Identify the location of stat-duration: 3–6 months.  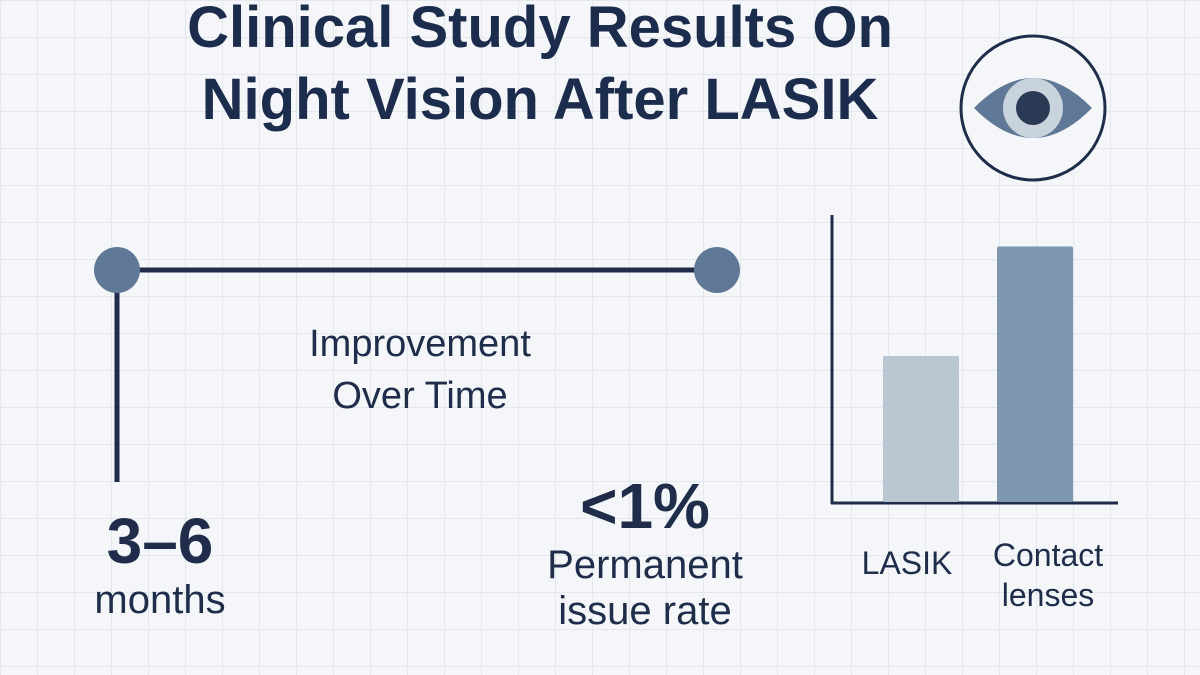
(160, 564).